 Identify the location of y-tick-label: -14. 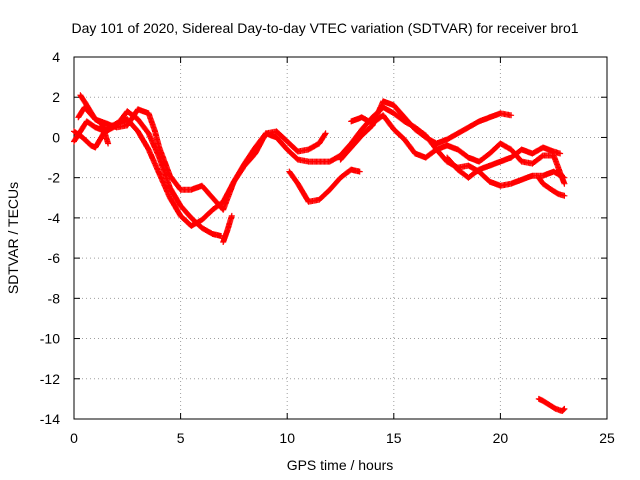
(50, 419).